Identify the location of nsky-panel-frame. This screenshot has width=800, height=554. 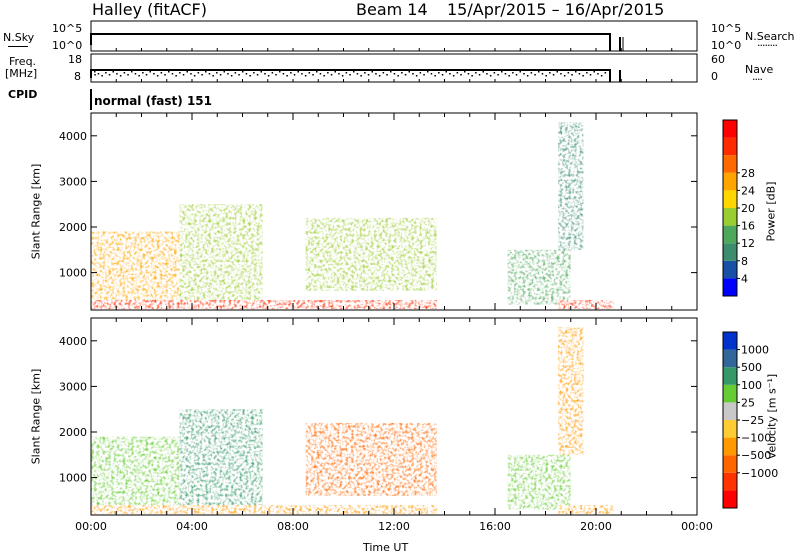
(394, 36).